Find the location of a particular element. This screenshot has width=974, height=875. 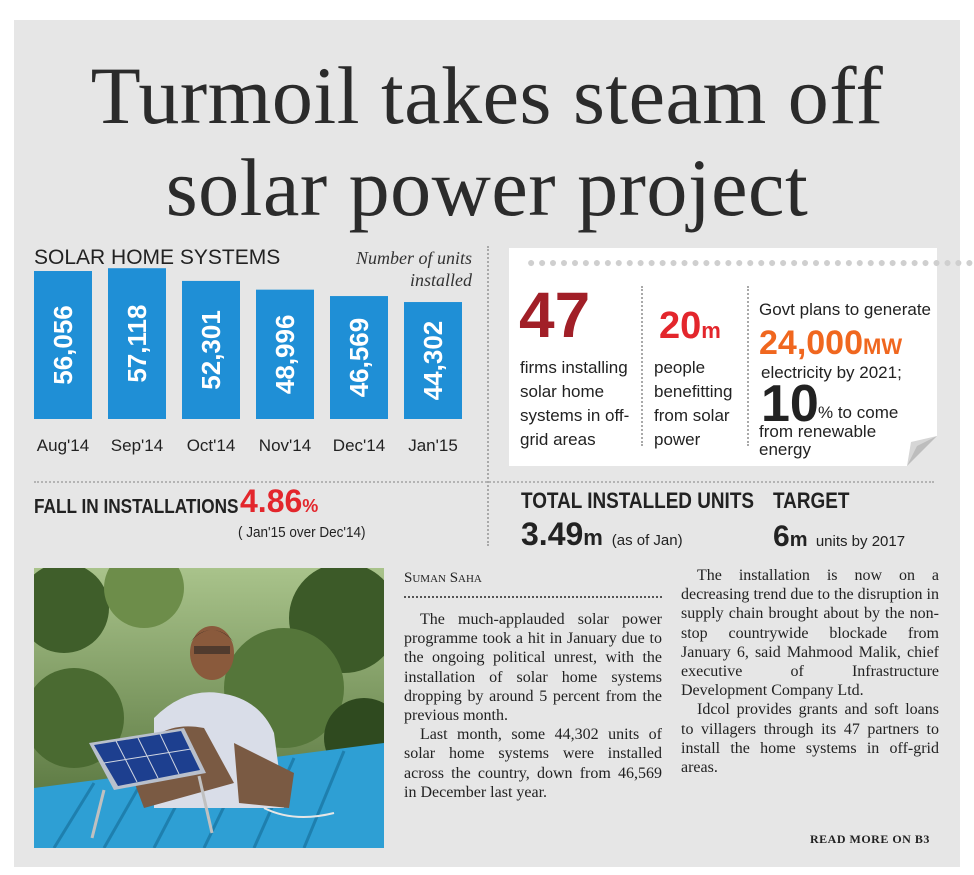

total-label: TOTAL INSTALLED UNITS is located at coordinates (637, 500).